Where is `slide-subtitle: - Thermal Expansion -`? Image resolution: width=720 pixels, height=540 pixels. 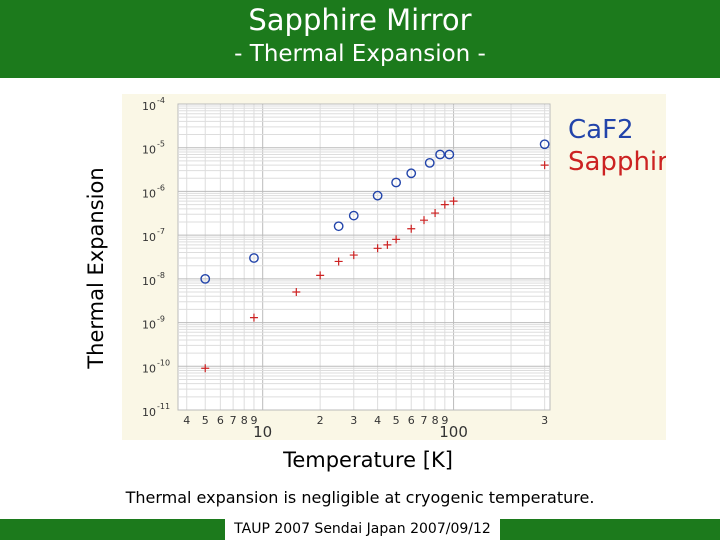 slide-subtitle: - Thermal Expansion - is located at coordinates (360, 54).